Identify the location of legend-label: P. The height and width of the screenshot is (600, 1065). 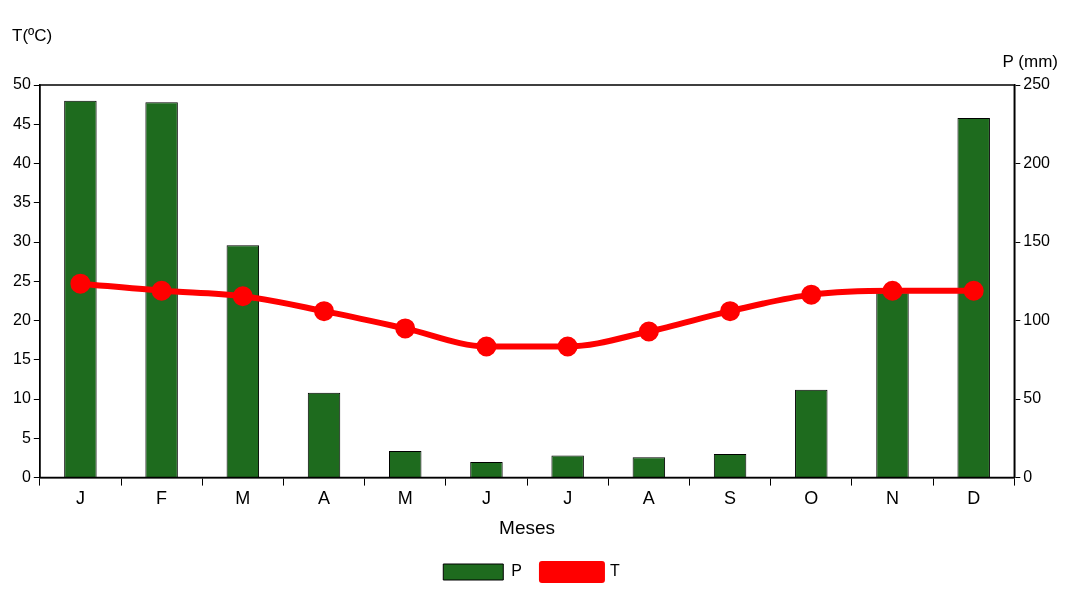
(516, 571).